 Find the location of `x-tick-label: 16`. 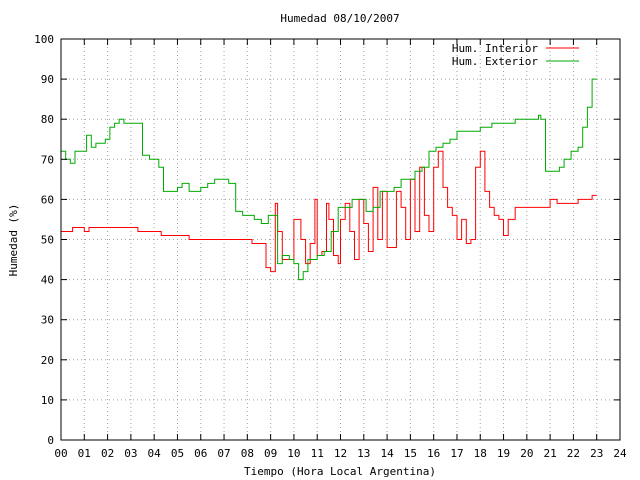

x-tick-label: 16 is located at coordinates (433, 453).